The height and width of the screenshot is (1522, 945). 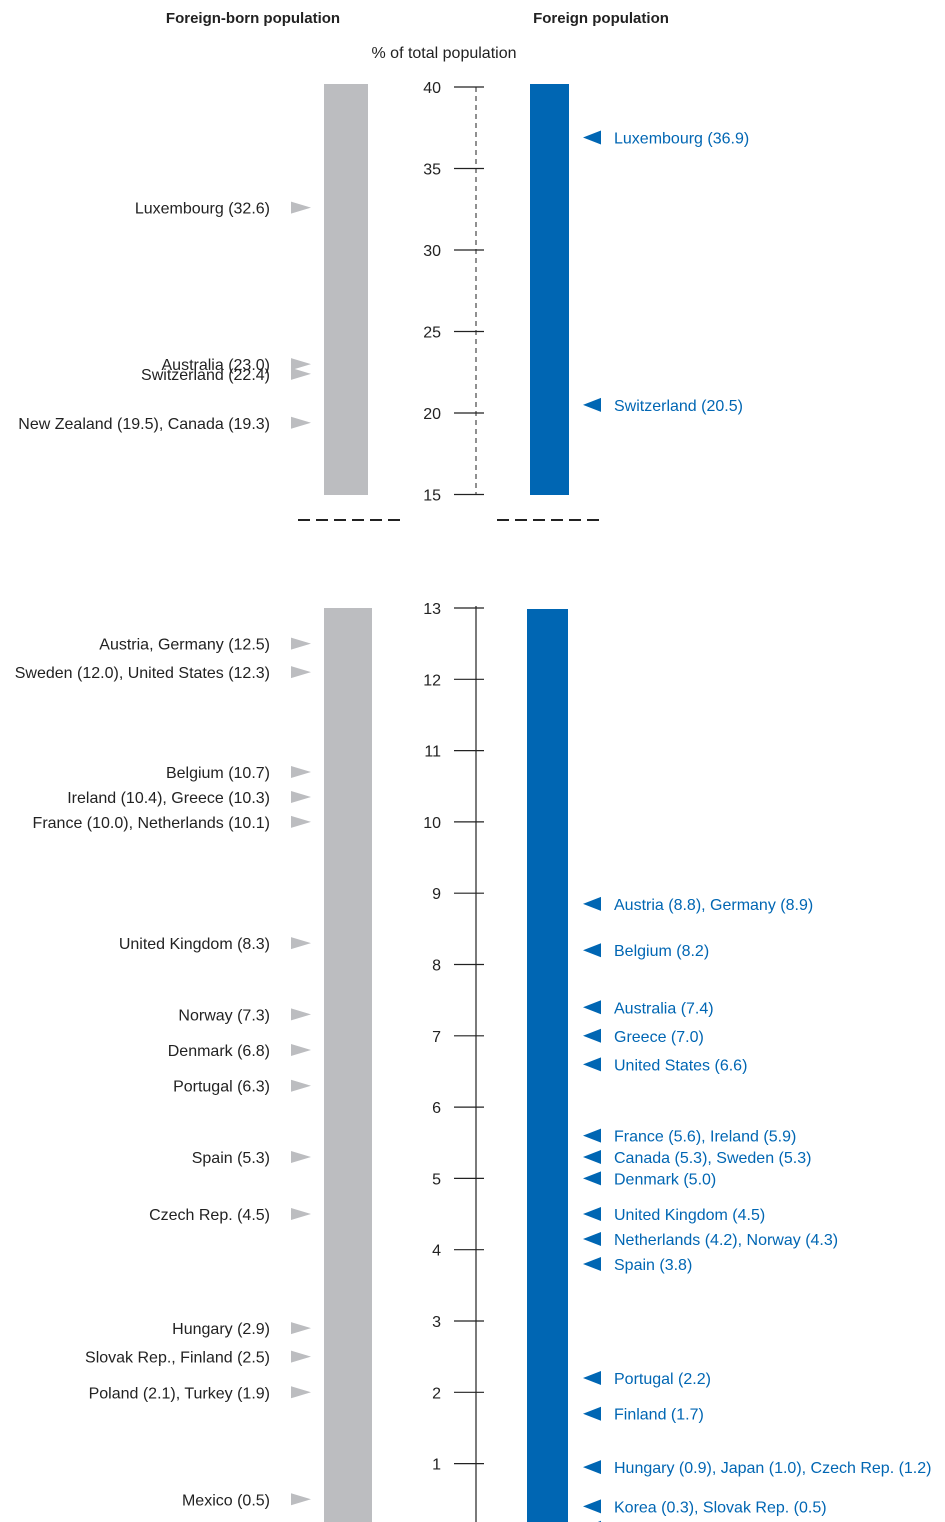 What do you see at coordinates (221, 1329) in the screenshot?
I see `foreign-born-label: Hungary (2.9)` at bounding box center [221, 1329].